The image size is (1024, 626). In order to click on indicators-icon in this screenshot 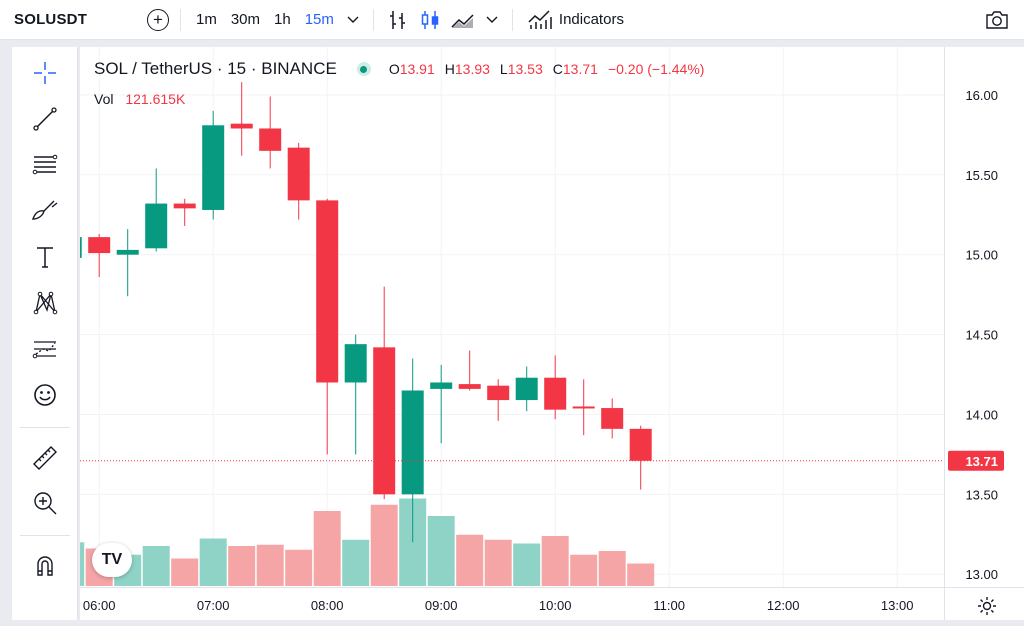, I will do `click(540, 19)`.